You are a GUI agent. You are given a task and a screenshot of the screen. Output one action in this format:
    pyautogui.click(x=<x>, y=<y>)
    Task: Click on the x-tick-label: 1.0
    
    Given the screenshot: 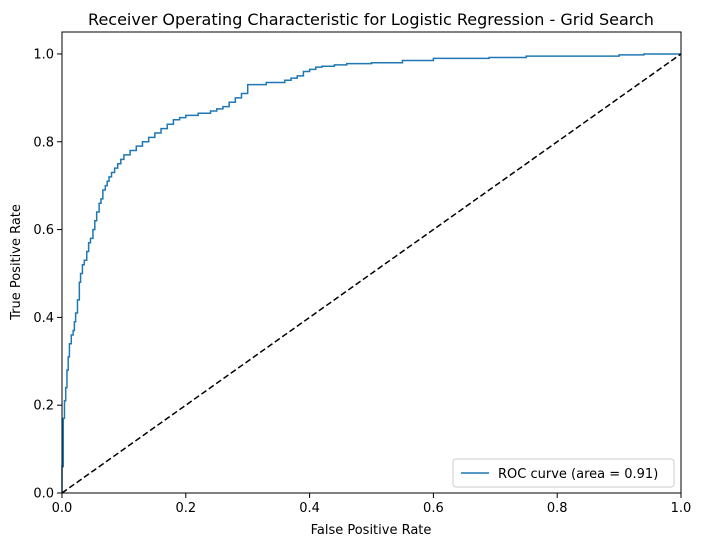 What is the action you would take?
    pyautogui.click(x=681, y=508)
    